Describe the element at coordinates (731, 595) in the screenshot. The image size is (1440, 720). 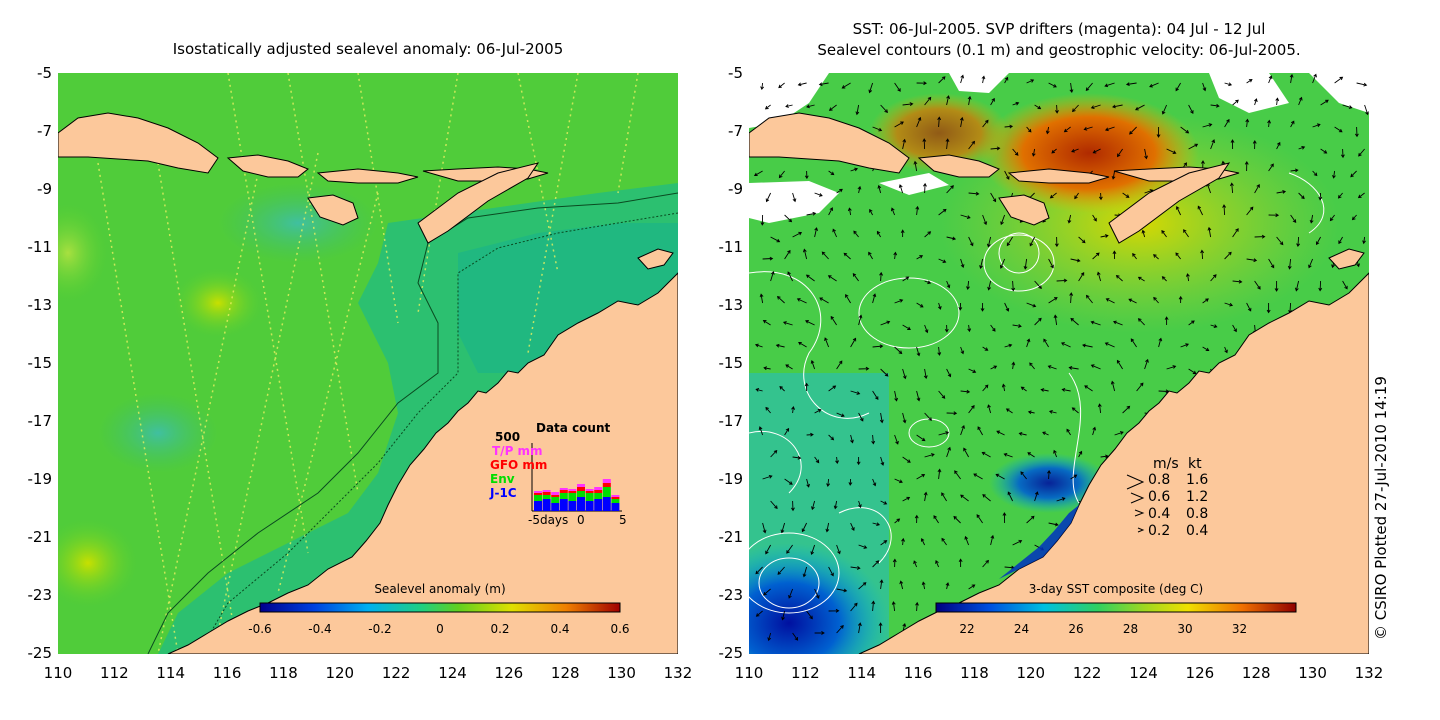
I see `y-axis-tick-label: -23` at that location.